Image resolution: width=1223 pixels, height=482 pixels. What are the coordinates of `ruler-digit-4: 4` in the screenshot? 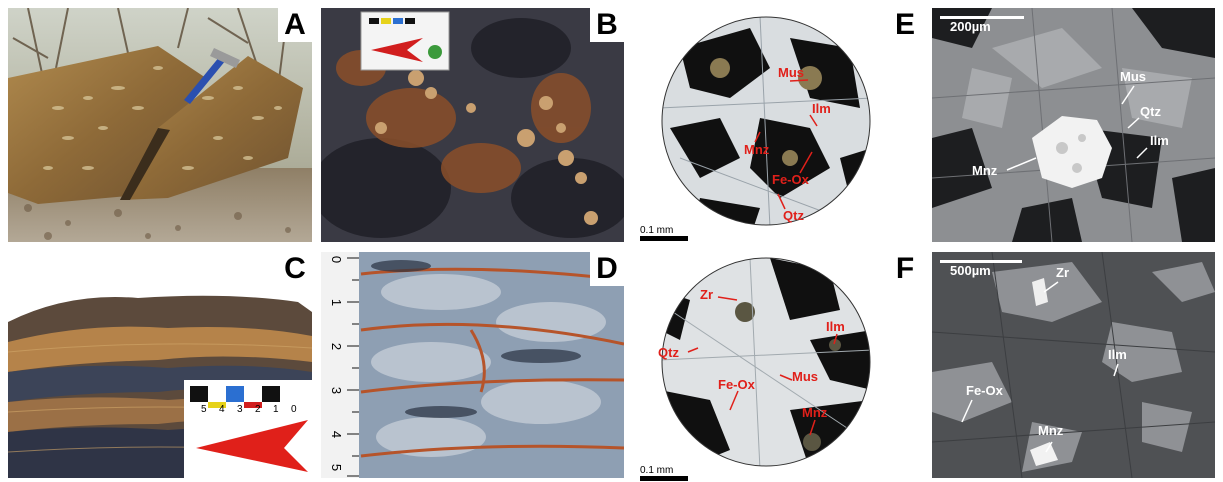 It's located at (337, 434).